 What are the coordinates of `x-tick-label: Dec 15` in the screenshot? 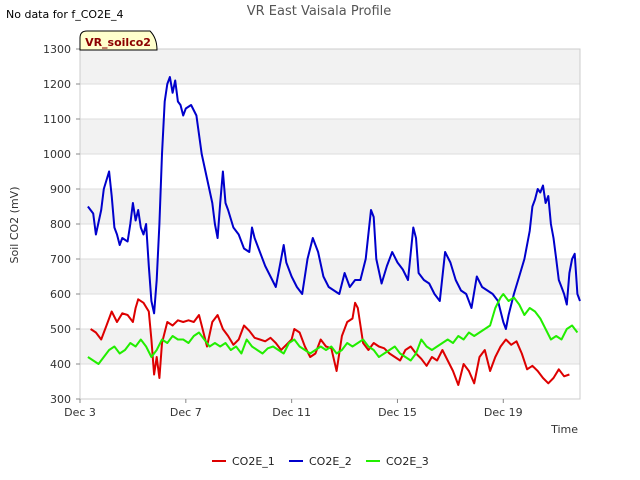 It's located at (397, 412).